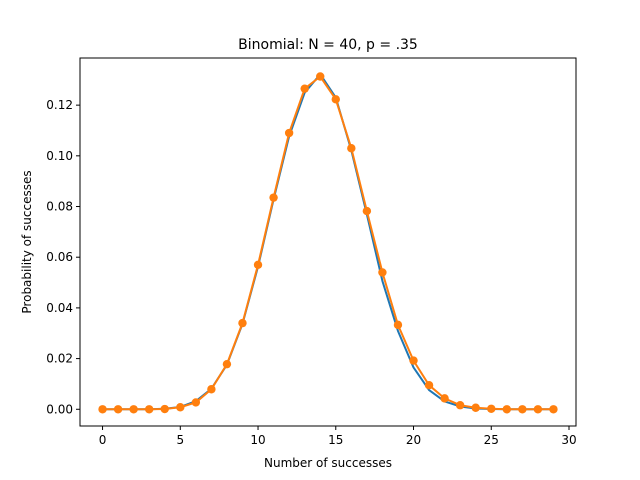 Image resolution: width=640 pixels, height=480 pixels. Describe the element at coordinates (59, 207) in the screenshot. I see `y-tick-label: 0.08` at that location.